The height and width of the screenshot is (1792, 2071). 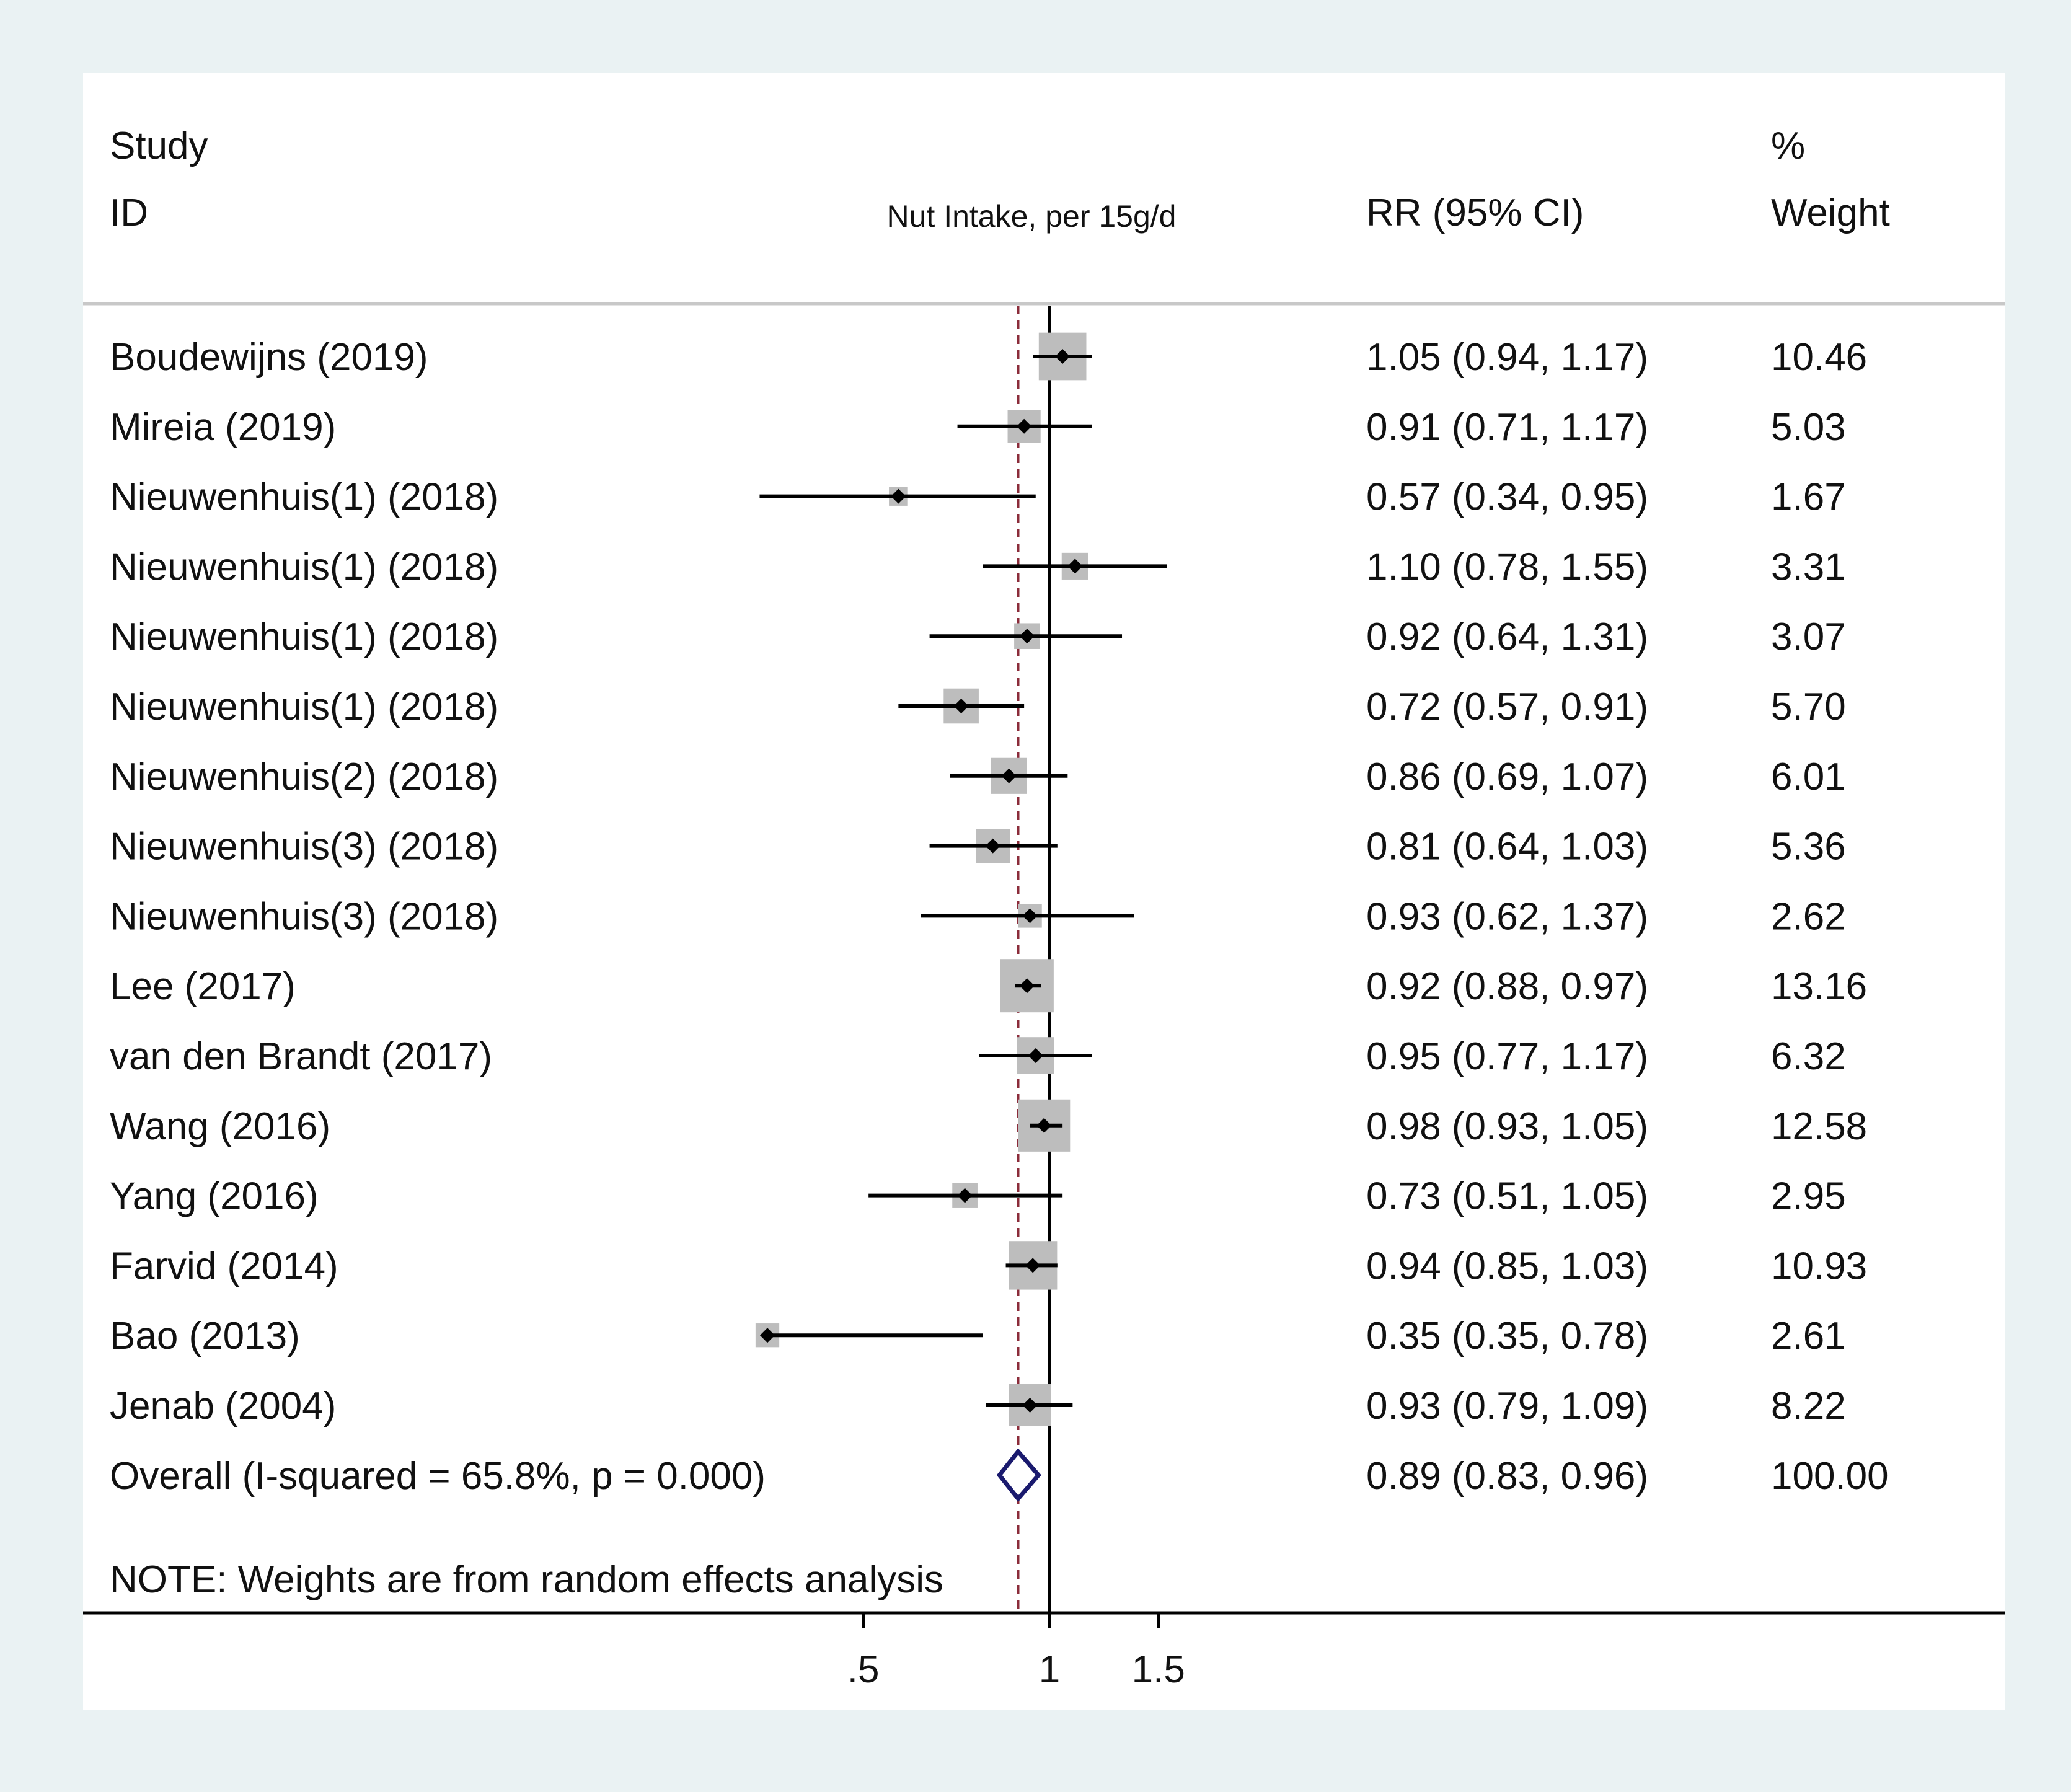 I want to click on rr-ci-value: 1.10 (0.78, 1.55), so click(x=1507, y=566).